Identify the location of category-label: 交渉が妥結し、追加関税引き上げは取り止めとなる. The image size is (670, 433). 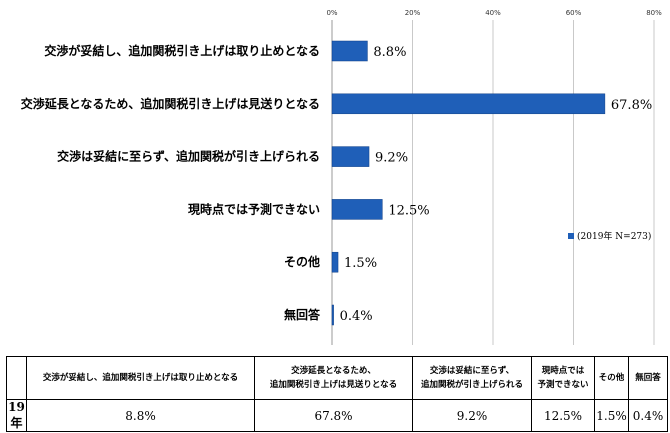
(182, 50).